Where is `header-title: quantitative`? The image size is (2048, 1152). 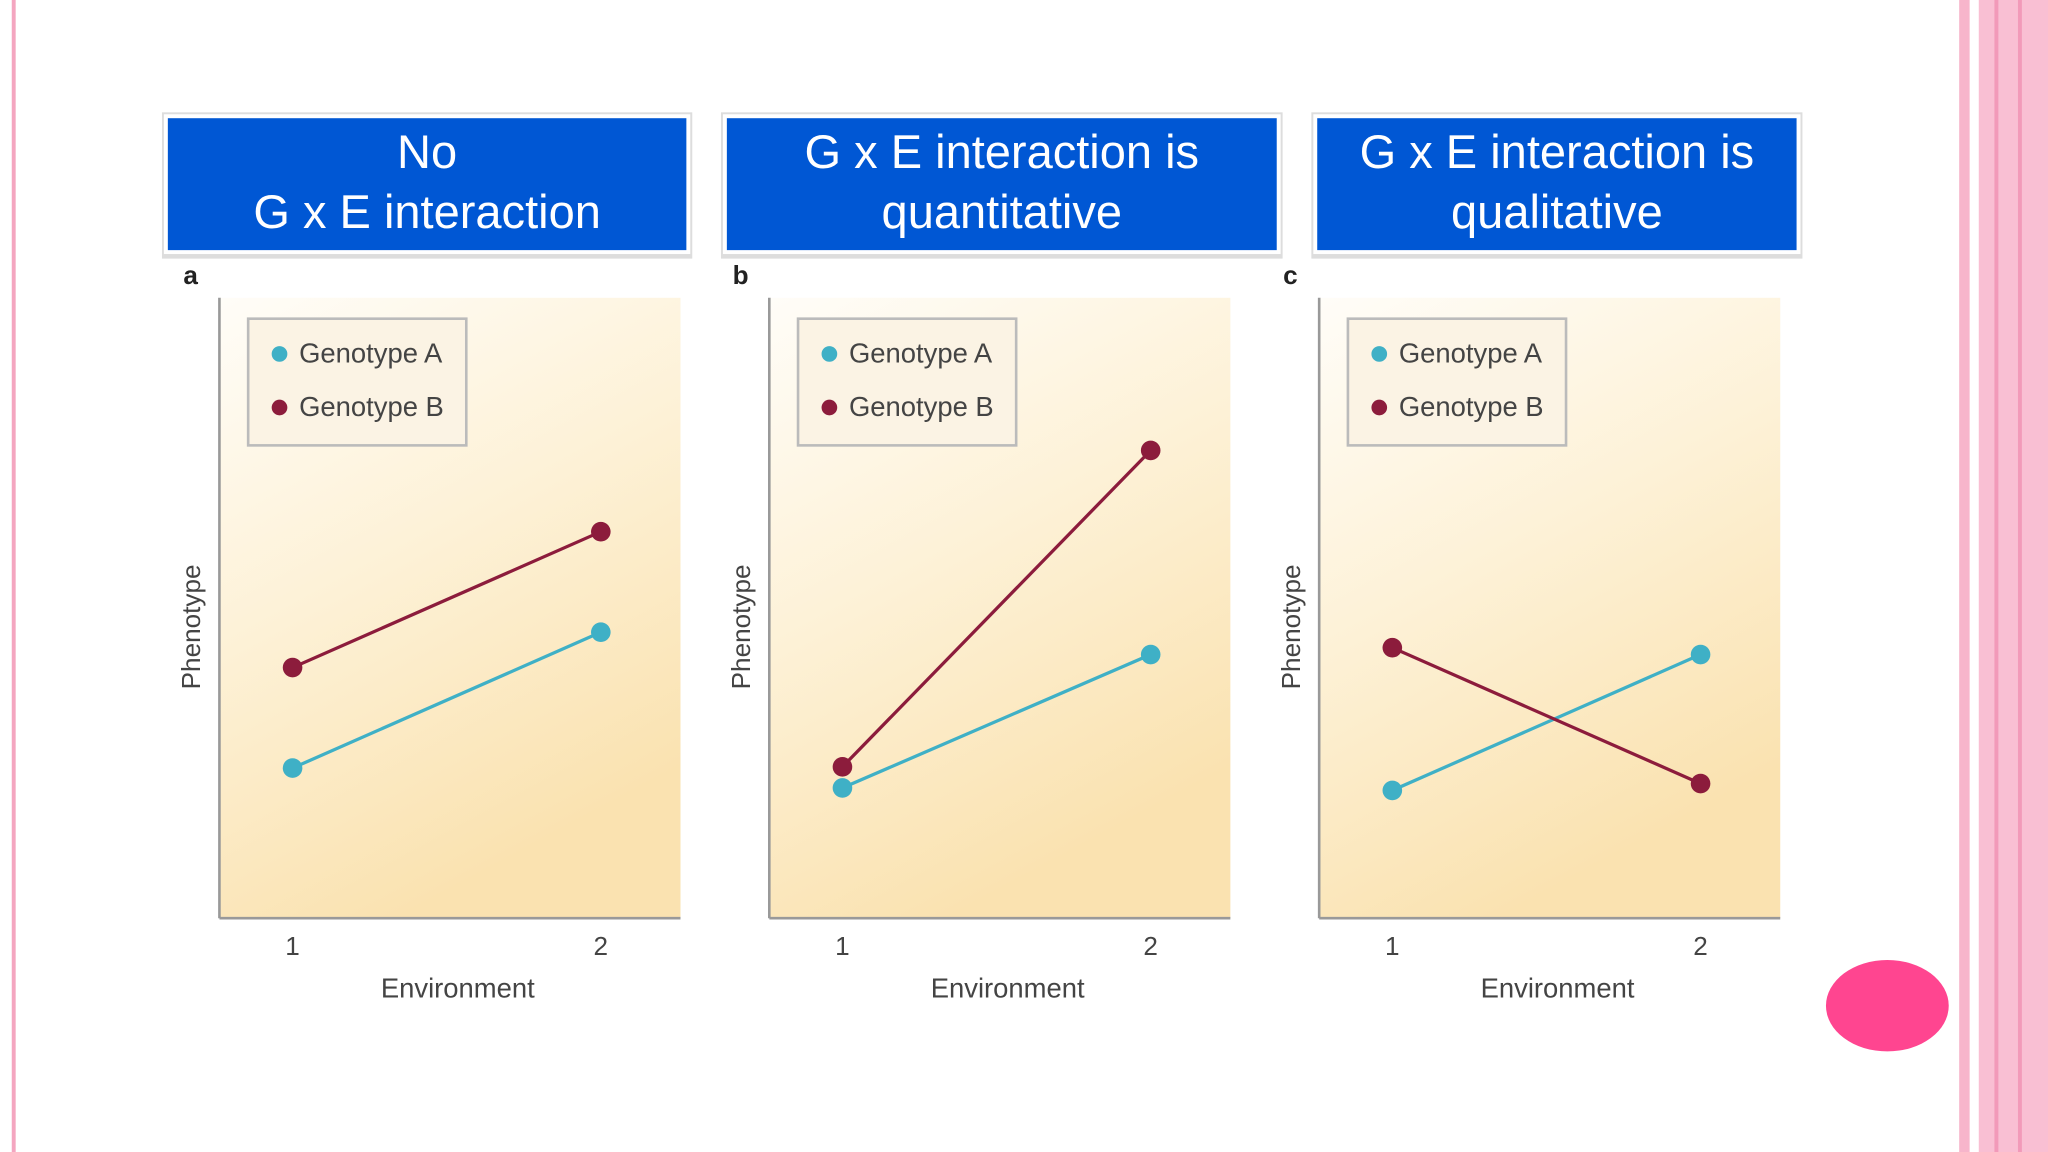
header-title: quantitative is located at coordinates (1002, 211).